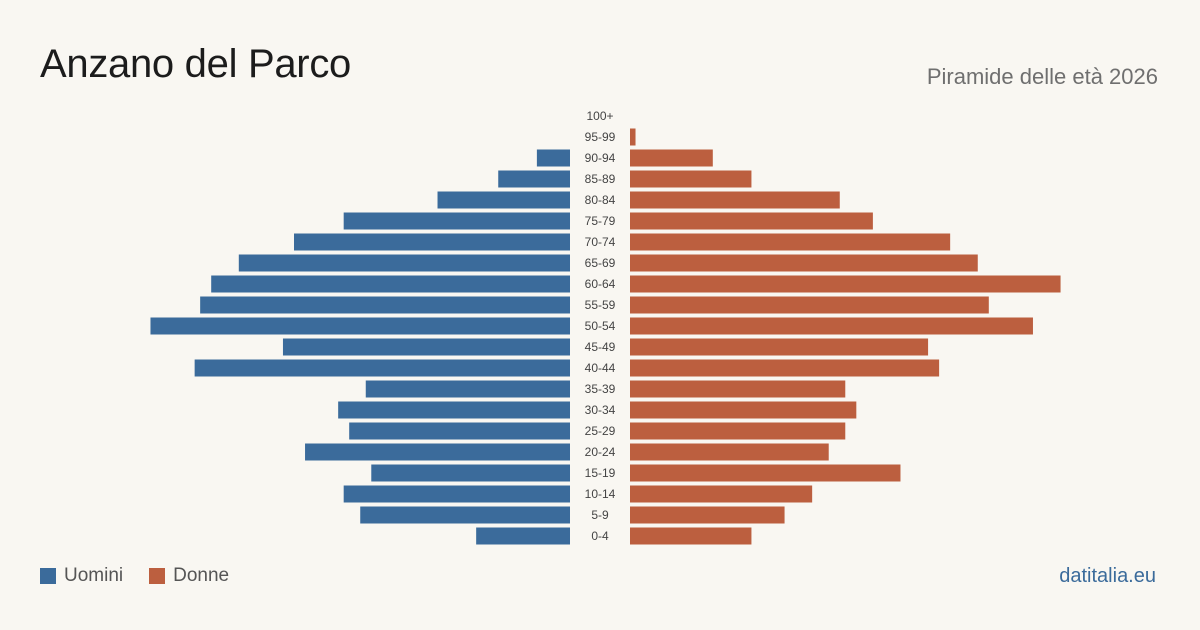  Describe the element at coordinates (600, 284) in the screenshot. I see `age-label-60-64: 60-64` at that location.